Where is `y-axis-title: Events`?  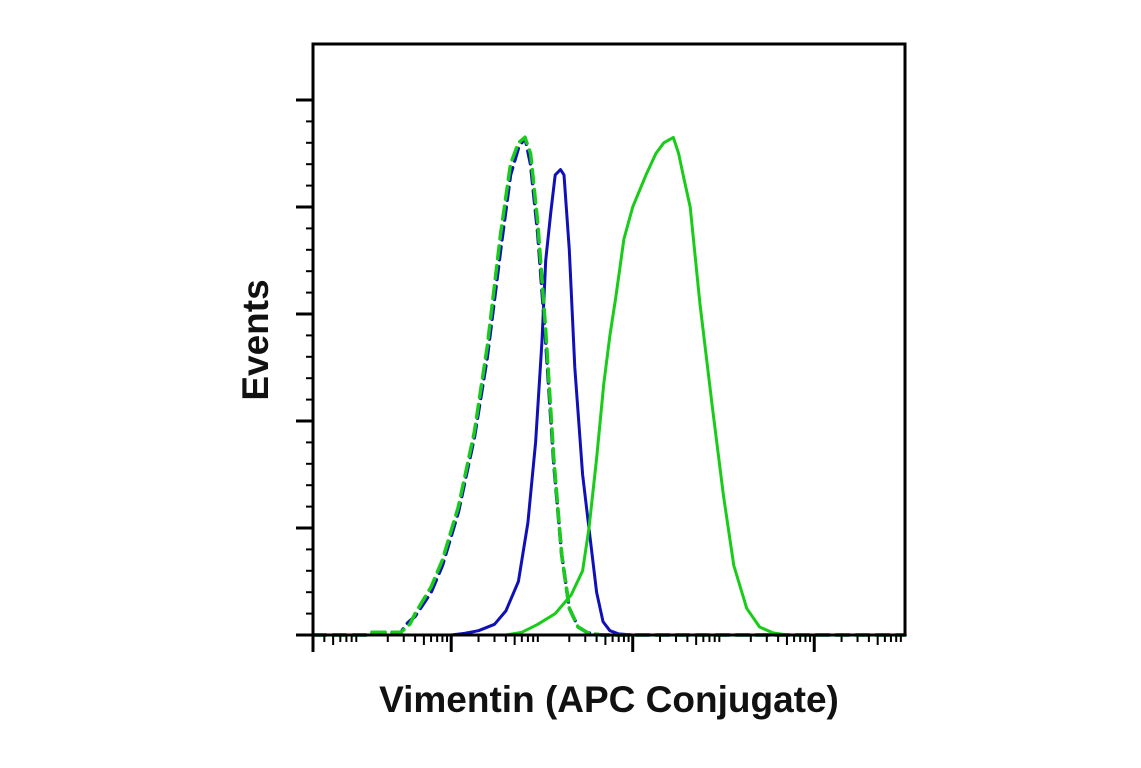
y-axis-title: Events is located at coordinates (255, 339).